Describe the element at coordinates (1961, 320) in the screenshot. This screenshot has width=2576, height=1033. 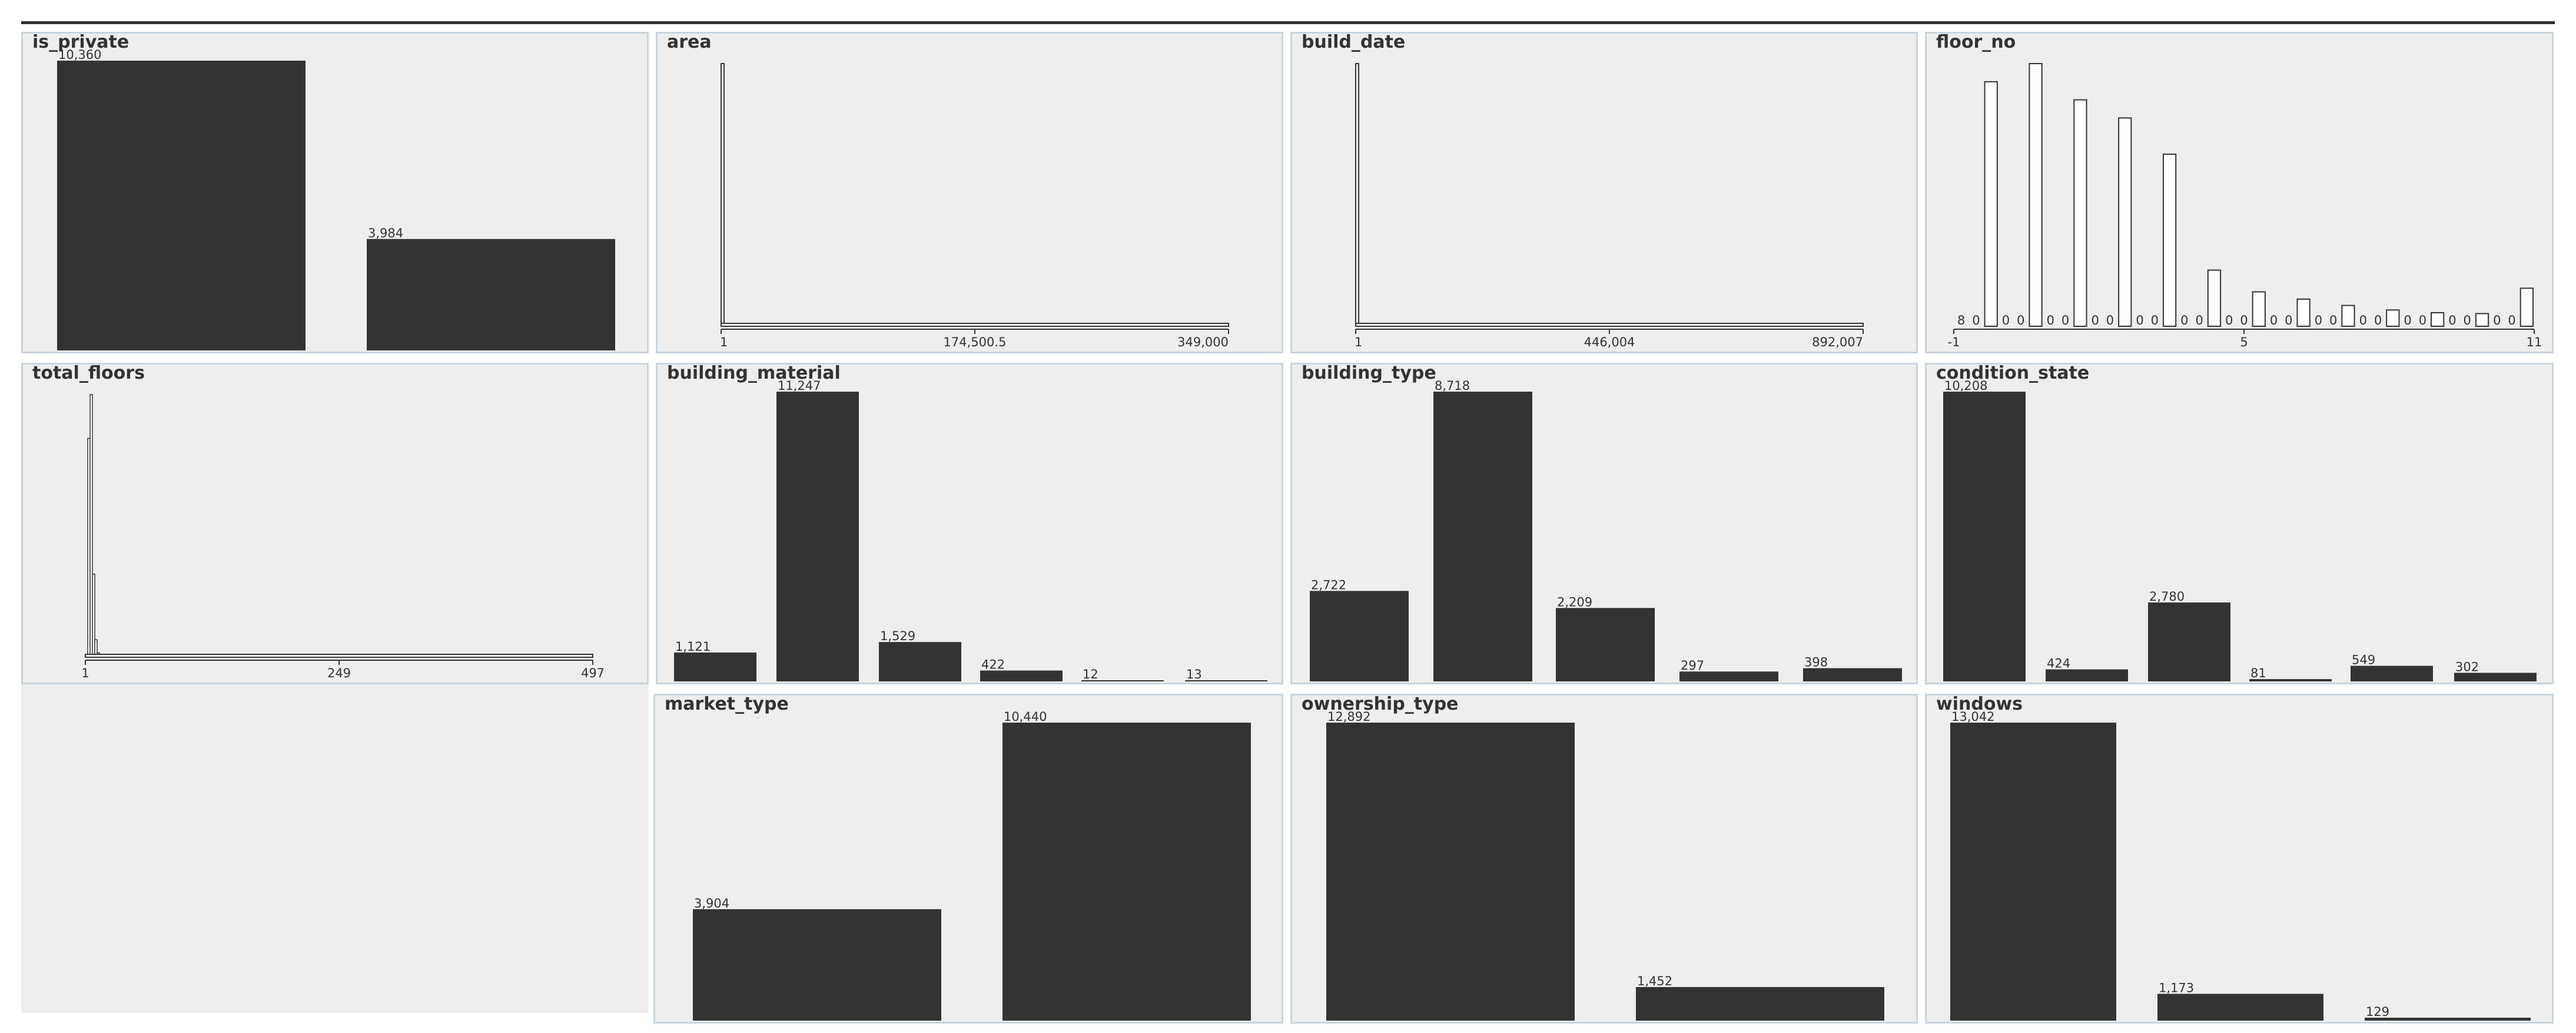
I see `bar-value-label: 8` at that location.